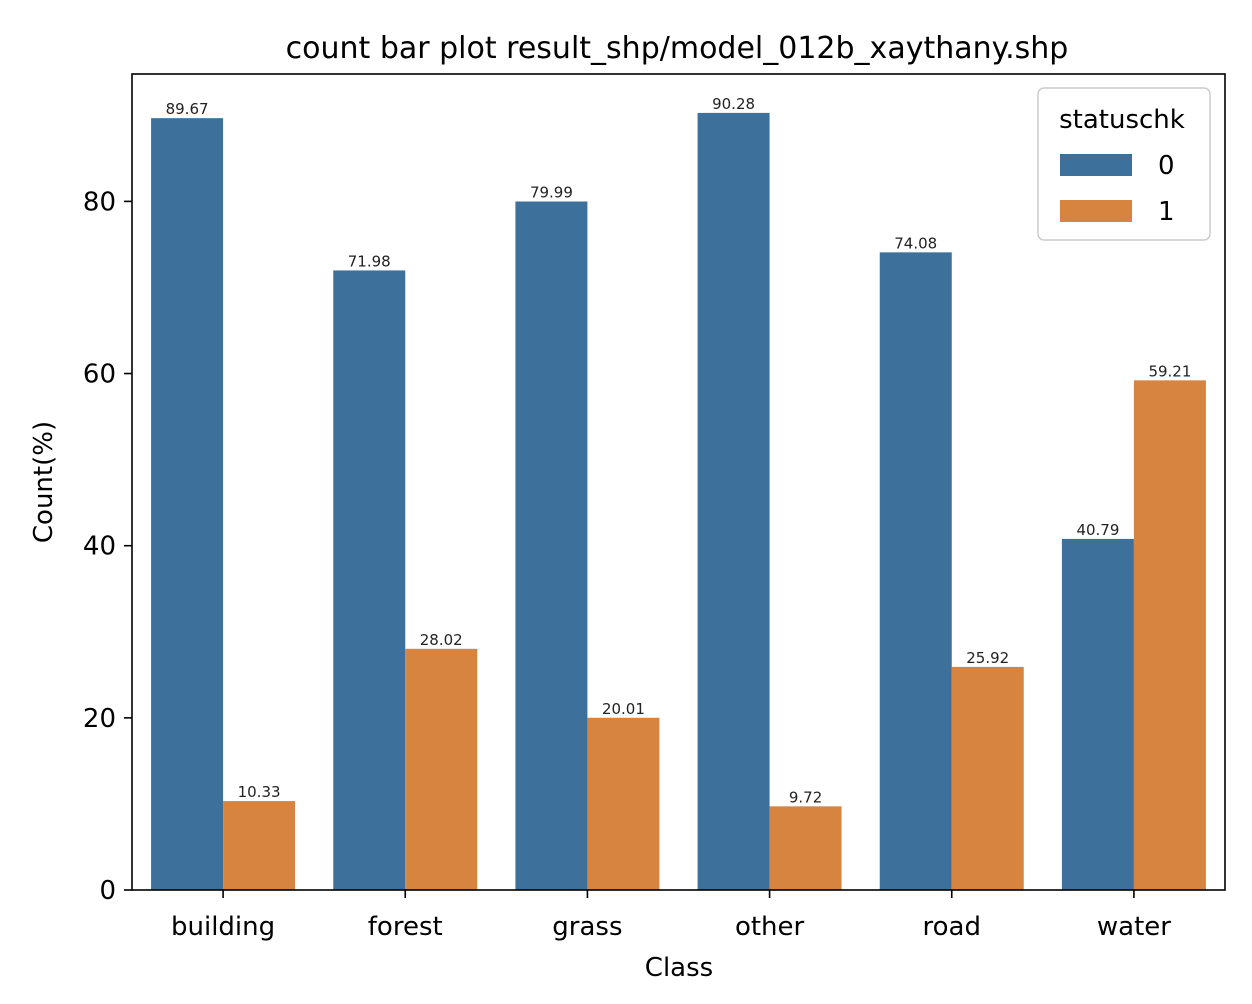  What do you see at coordinates (99, 547) in the screenshot?
I see `y-tick-label-40: 40` at bounding box center [99, 547].